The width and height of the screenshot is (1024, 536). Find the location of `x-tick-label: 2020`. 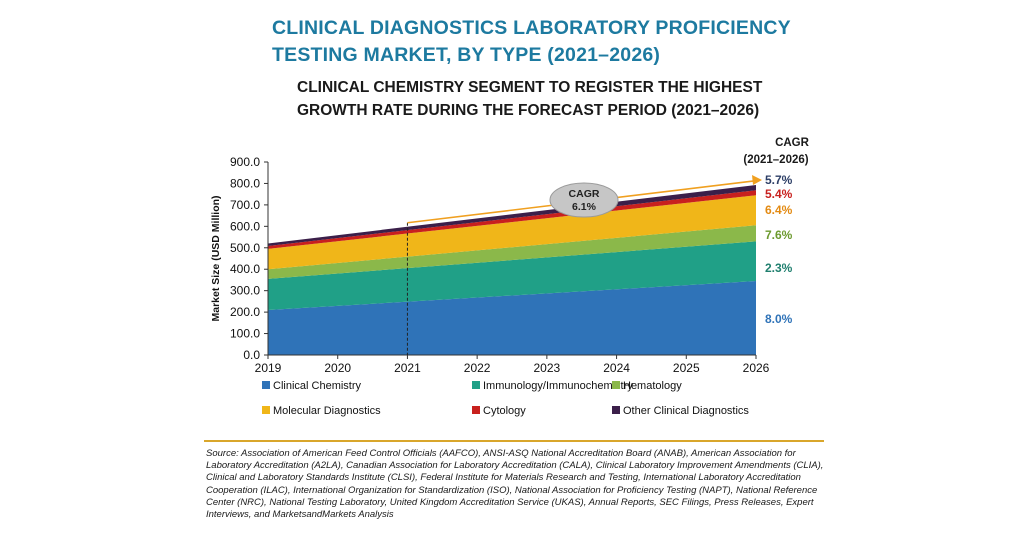

x-tick-label: 2020 is located at coordinates (337, 368).